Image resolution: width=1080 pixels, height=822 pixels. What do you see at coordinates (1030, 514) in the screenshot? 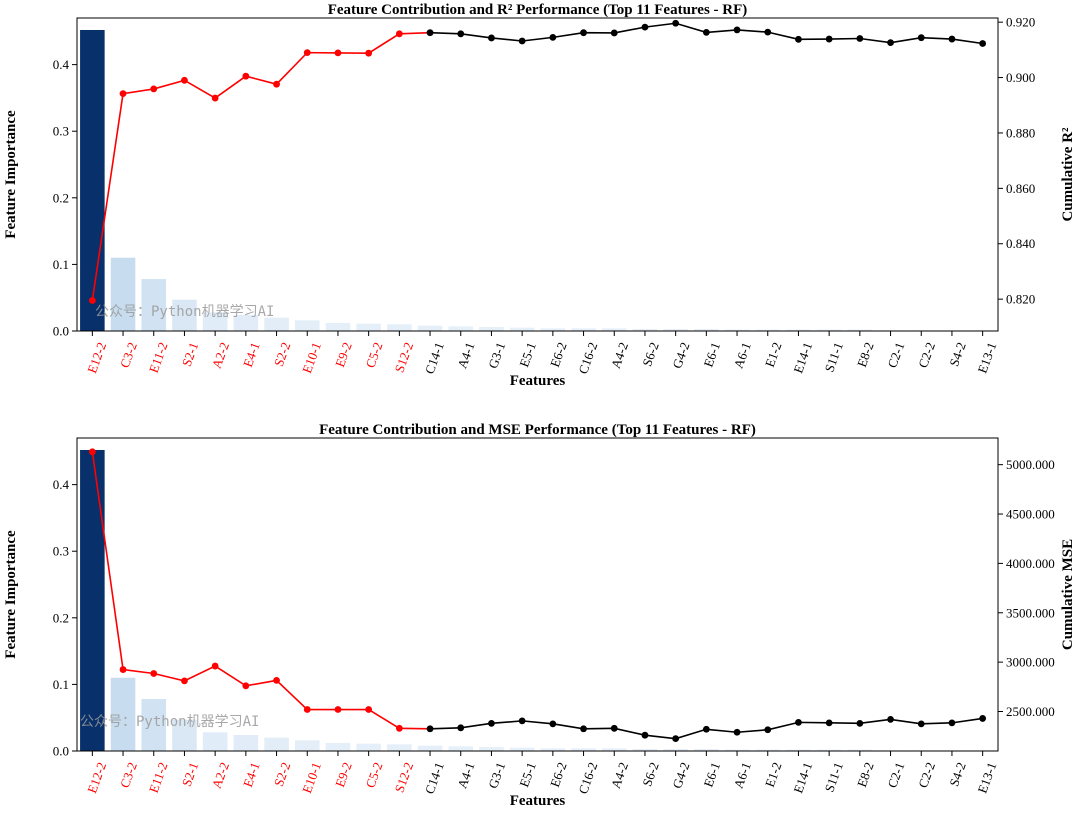
I see `y2-tick-label: 4500.000` at bounding box center [1030, 514].